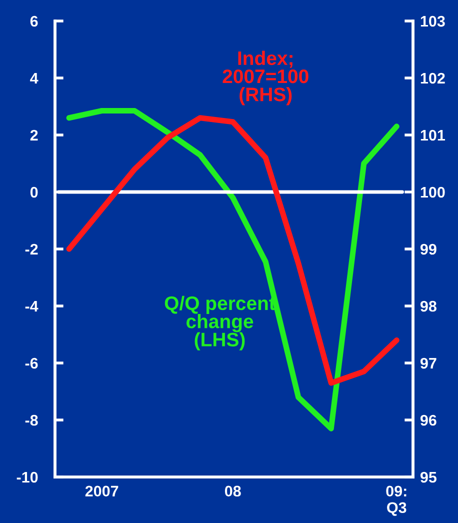  I want to click on y-tick-label: 6, so click(34, 21).